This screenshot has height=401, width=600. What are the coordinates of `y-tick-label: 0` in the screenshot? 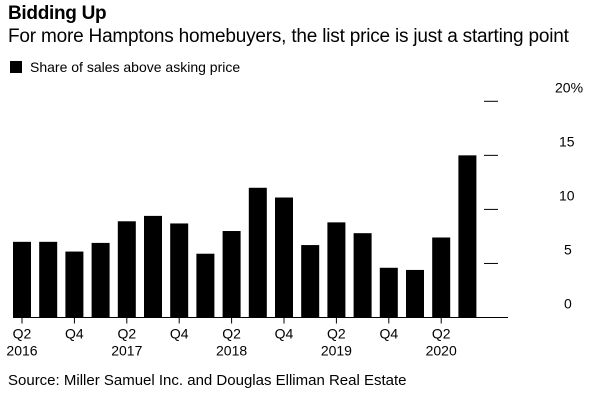 It's located at (568, 304).